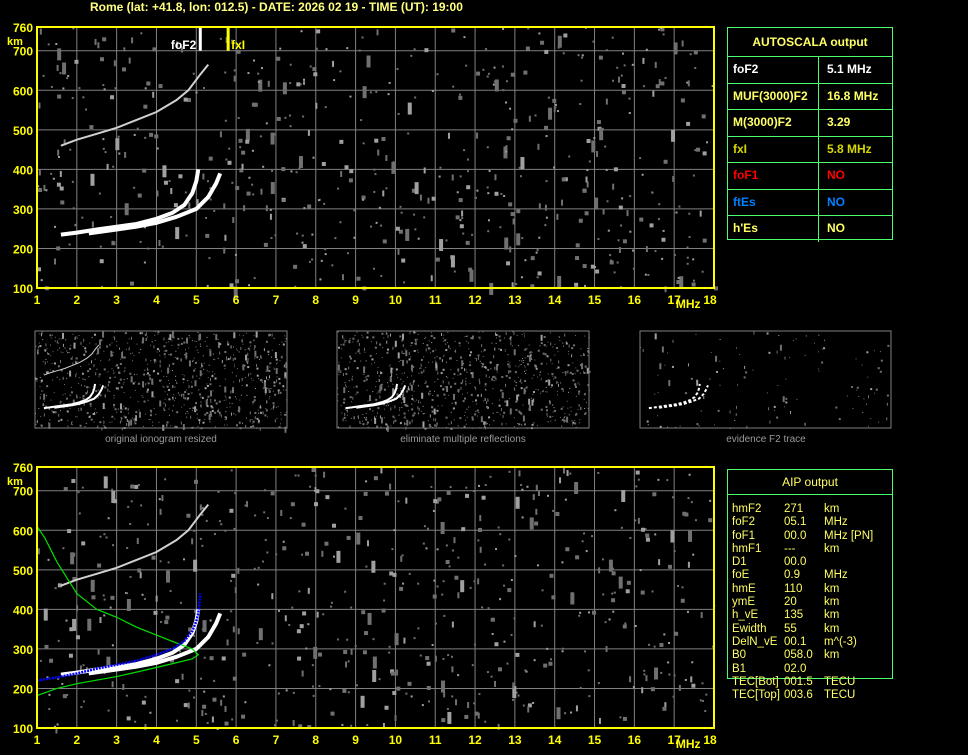  Describe the element at coordinates (839, 122) in the screenshot. I see `autoscala-value: 3.29` at that location.